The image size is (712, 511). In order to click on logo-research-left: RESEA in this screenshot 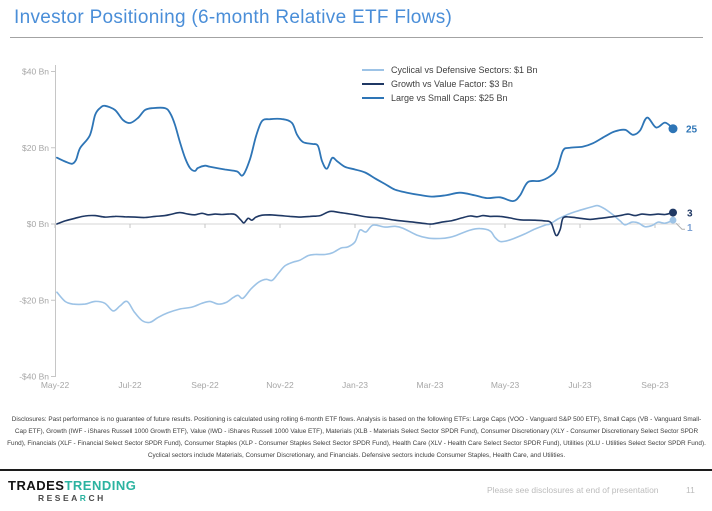, I will do `click(59, 498)`.